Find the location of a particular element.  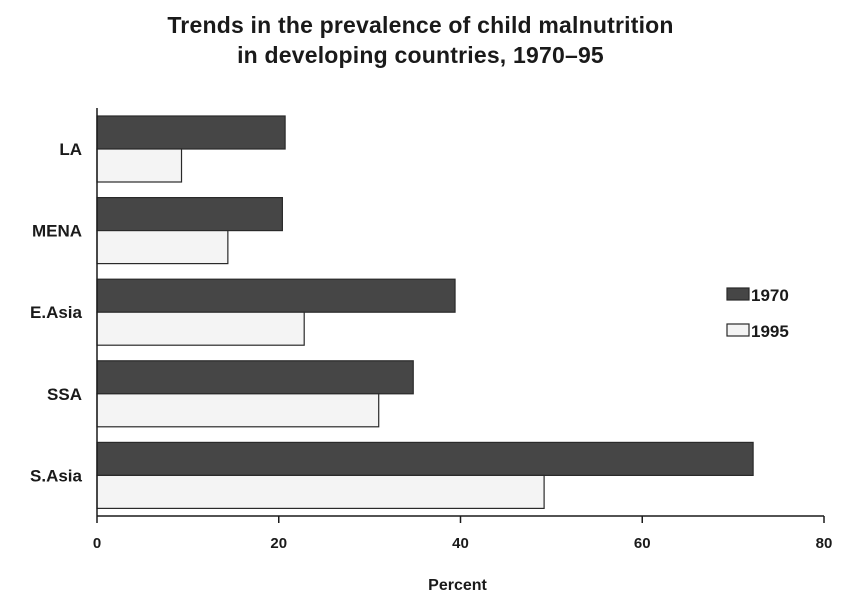

category-label: SSA is located at coordinates (64, 394).